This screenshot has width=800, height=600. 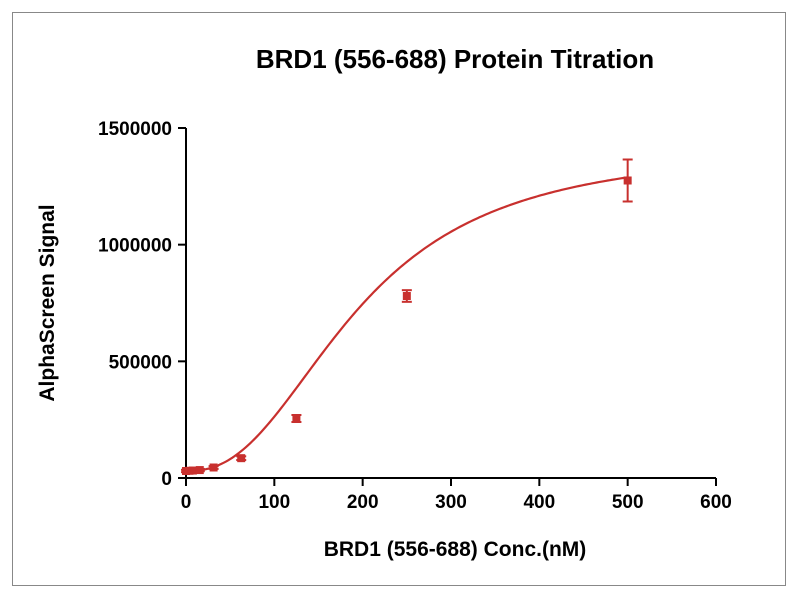 What do you see at coordinates (363, 502) in the screenshot?
I see `x-tick-label: 200` at bounding box center [363, 502].